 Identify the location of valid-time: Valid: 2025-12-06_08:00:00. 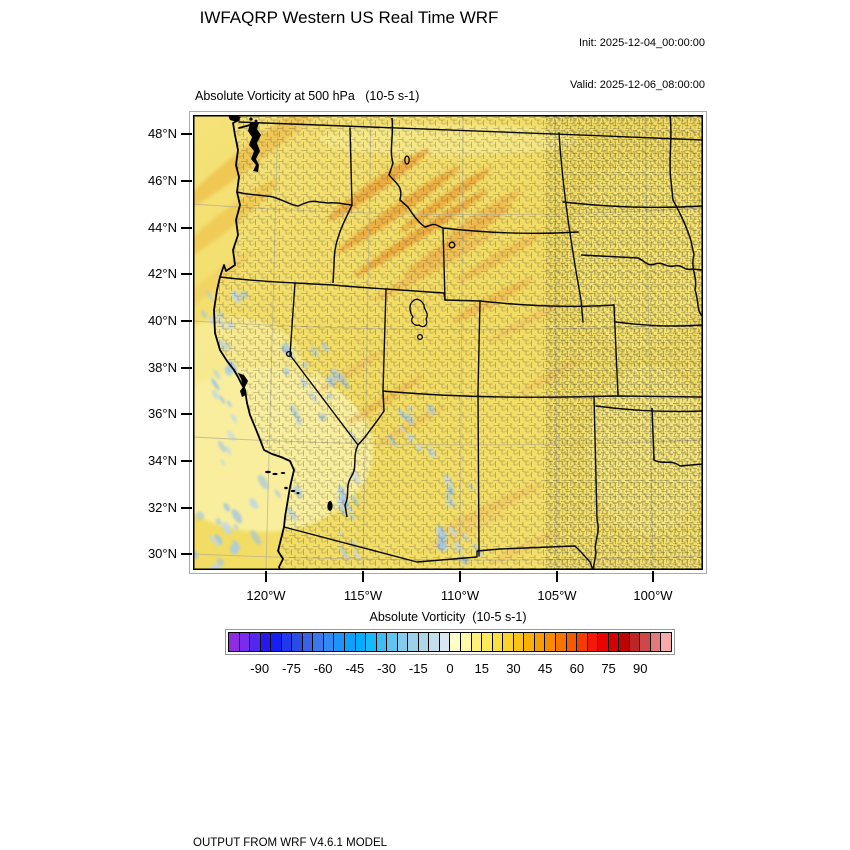
(637, 85).